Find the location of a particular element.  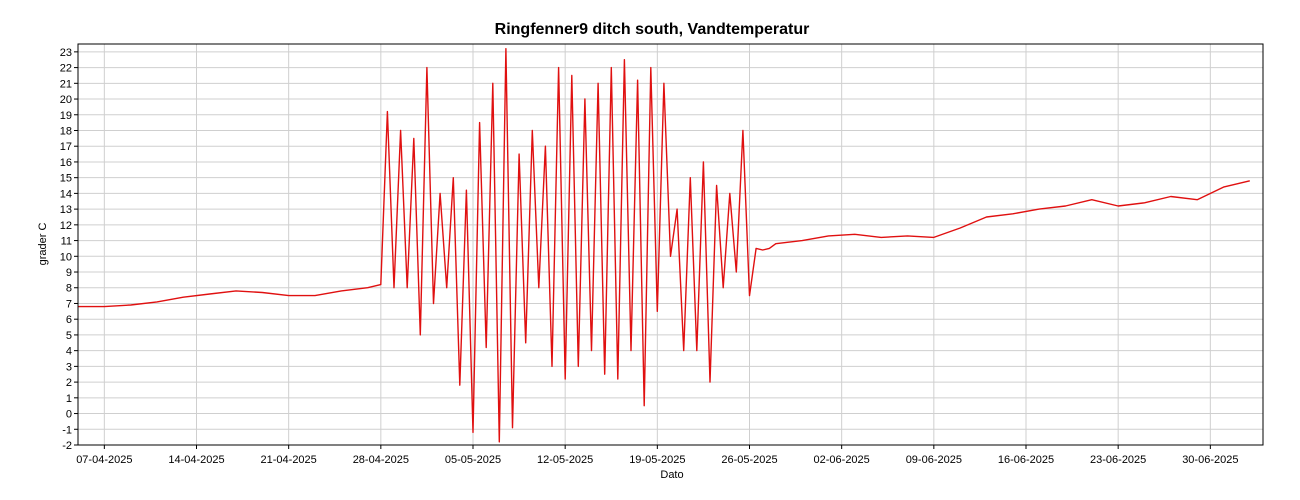

y-tick-label: 15 is located at coordinates (66, 179).